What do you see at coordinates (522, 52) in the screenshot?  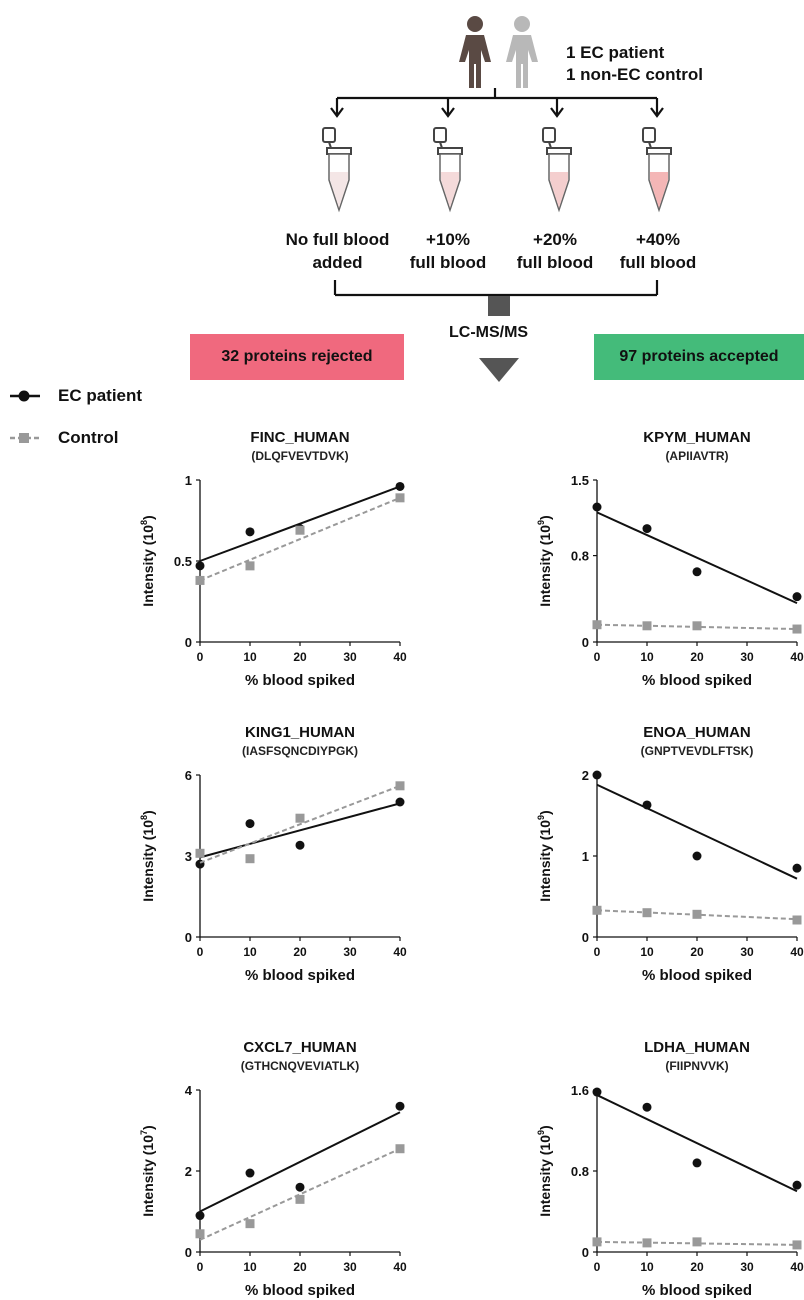 I see `control-person-icon` at bounding box center [522, 52].